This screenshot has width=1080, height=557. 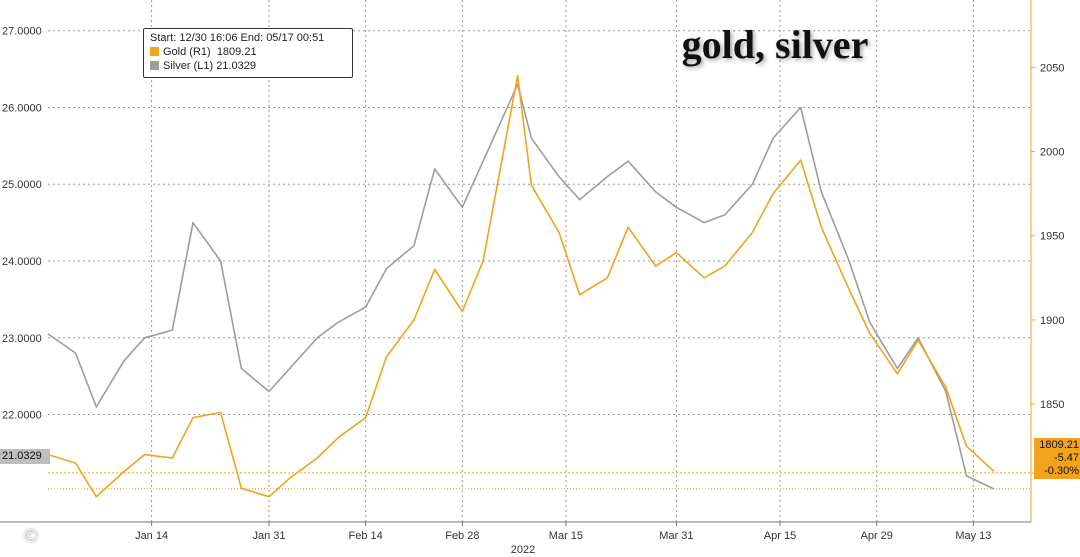 What do you see at coordinates (22, 32) in the screenshot?
I see `left-tick-label: 27.0000` at bounding box center [22, 32].